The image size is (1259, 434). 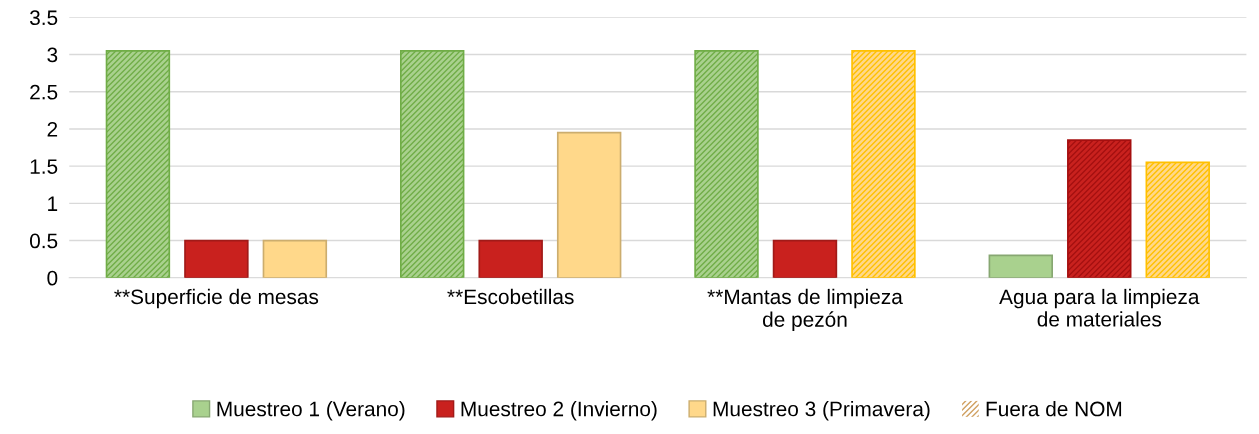 What do you see at coordinates (53, 203) in the screenshot?
I see `y-tick-label: 1` at bounding box center [53, 203].